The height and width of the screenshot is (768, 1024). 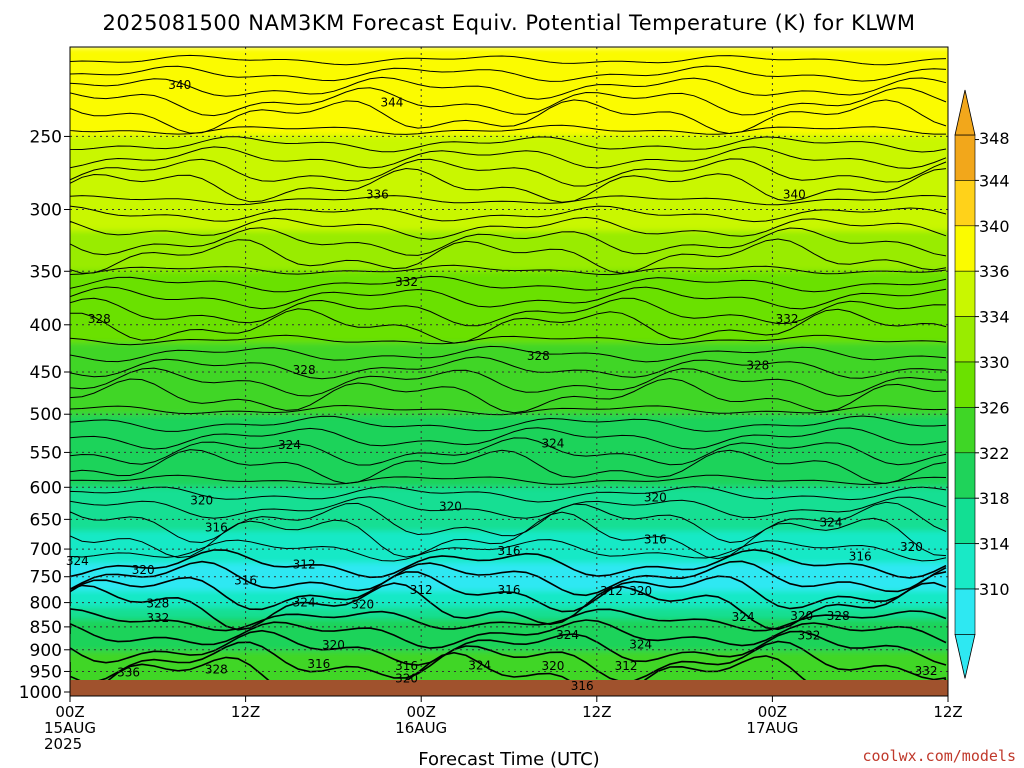 What do you see at coordinates (994, 453) in the screenshot?
I see `colorbar-tick-label: 322` at bounding box center [994, 453].